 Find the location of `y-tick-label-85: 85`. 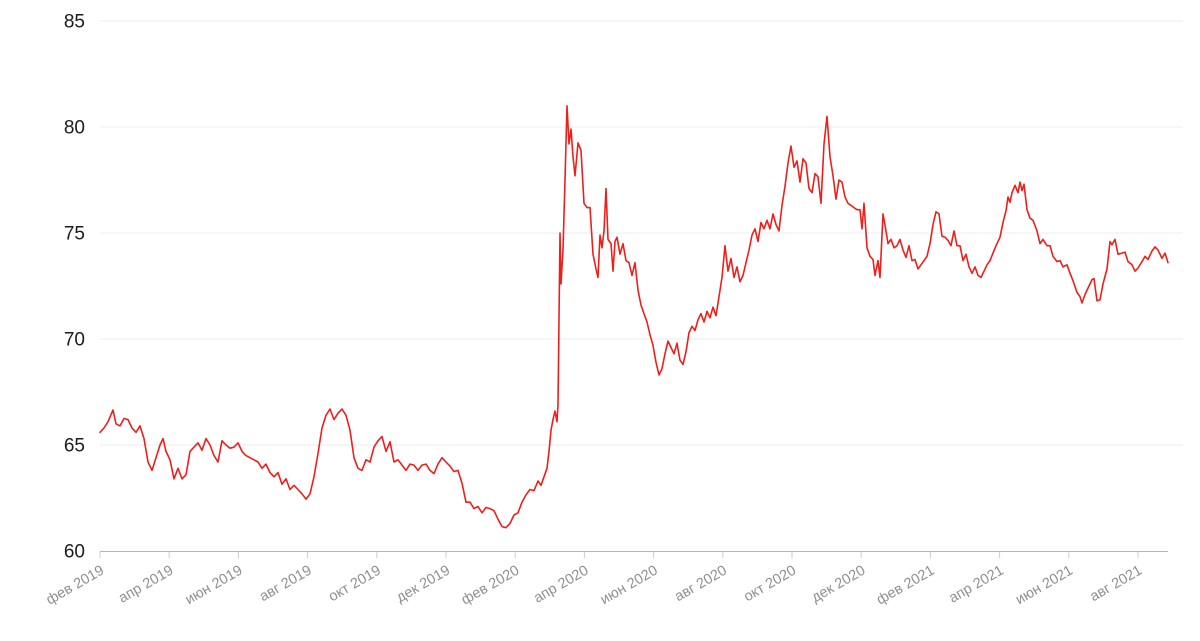

y-tick-label-85: 85 is located at coordinates (74, 22).